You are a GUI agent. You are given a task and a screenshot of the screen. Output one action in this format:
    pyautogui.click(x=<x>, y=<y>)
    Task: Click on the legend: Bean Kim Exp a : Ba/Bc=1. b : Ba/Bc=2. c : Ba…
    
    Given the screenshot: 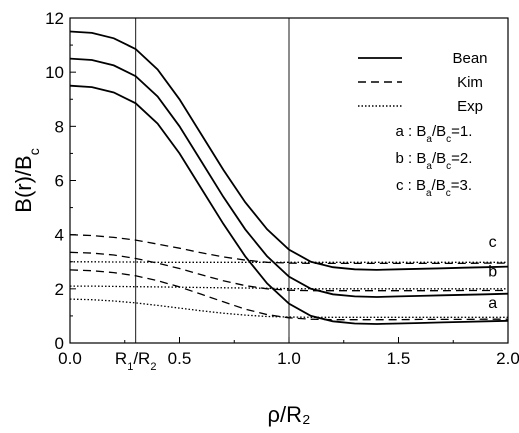 What is the action you would take?
    pyautogui.click(x=423, y=124)
    